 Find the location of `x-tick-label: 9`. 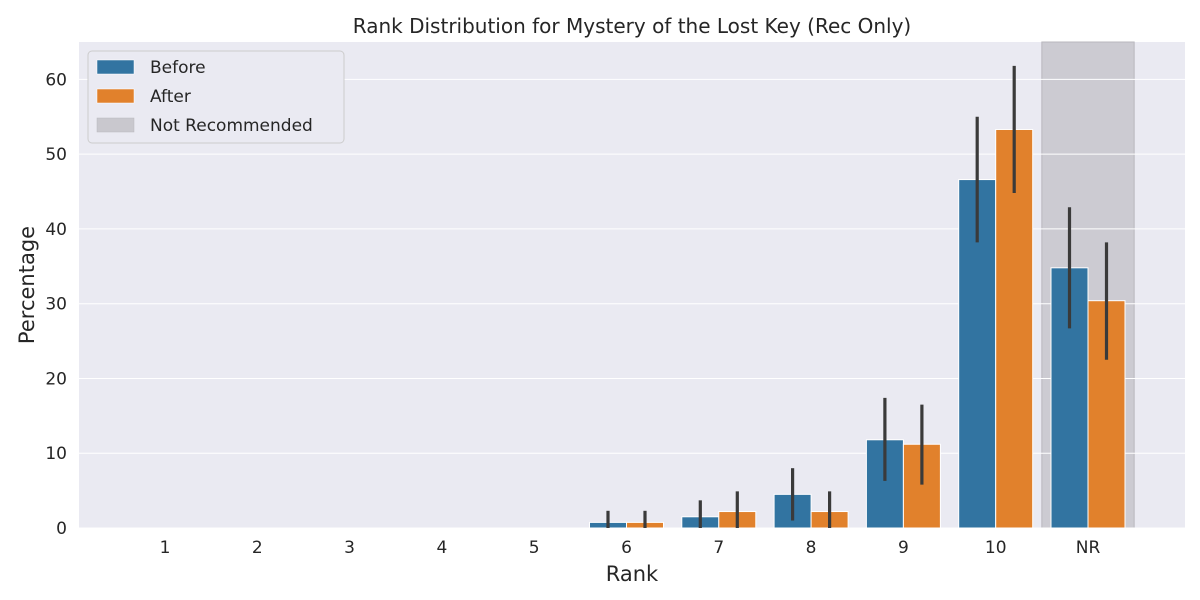

x-tick-label: 9 is located at coordinates (903, 548).